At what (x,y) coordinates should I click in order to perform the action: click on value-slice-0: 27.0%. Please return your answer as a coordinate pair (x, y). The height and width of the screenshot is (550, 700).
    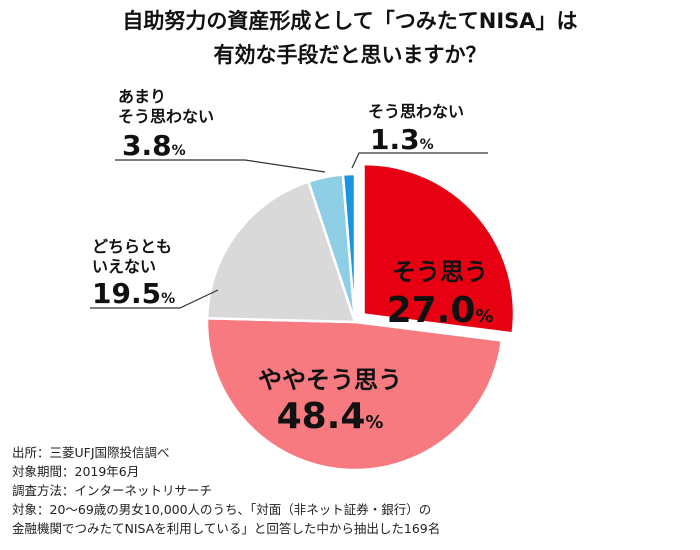
    Looking at the image, I should click on (440, 310).